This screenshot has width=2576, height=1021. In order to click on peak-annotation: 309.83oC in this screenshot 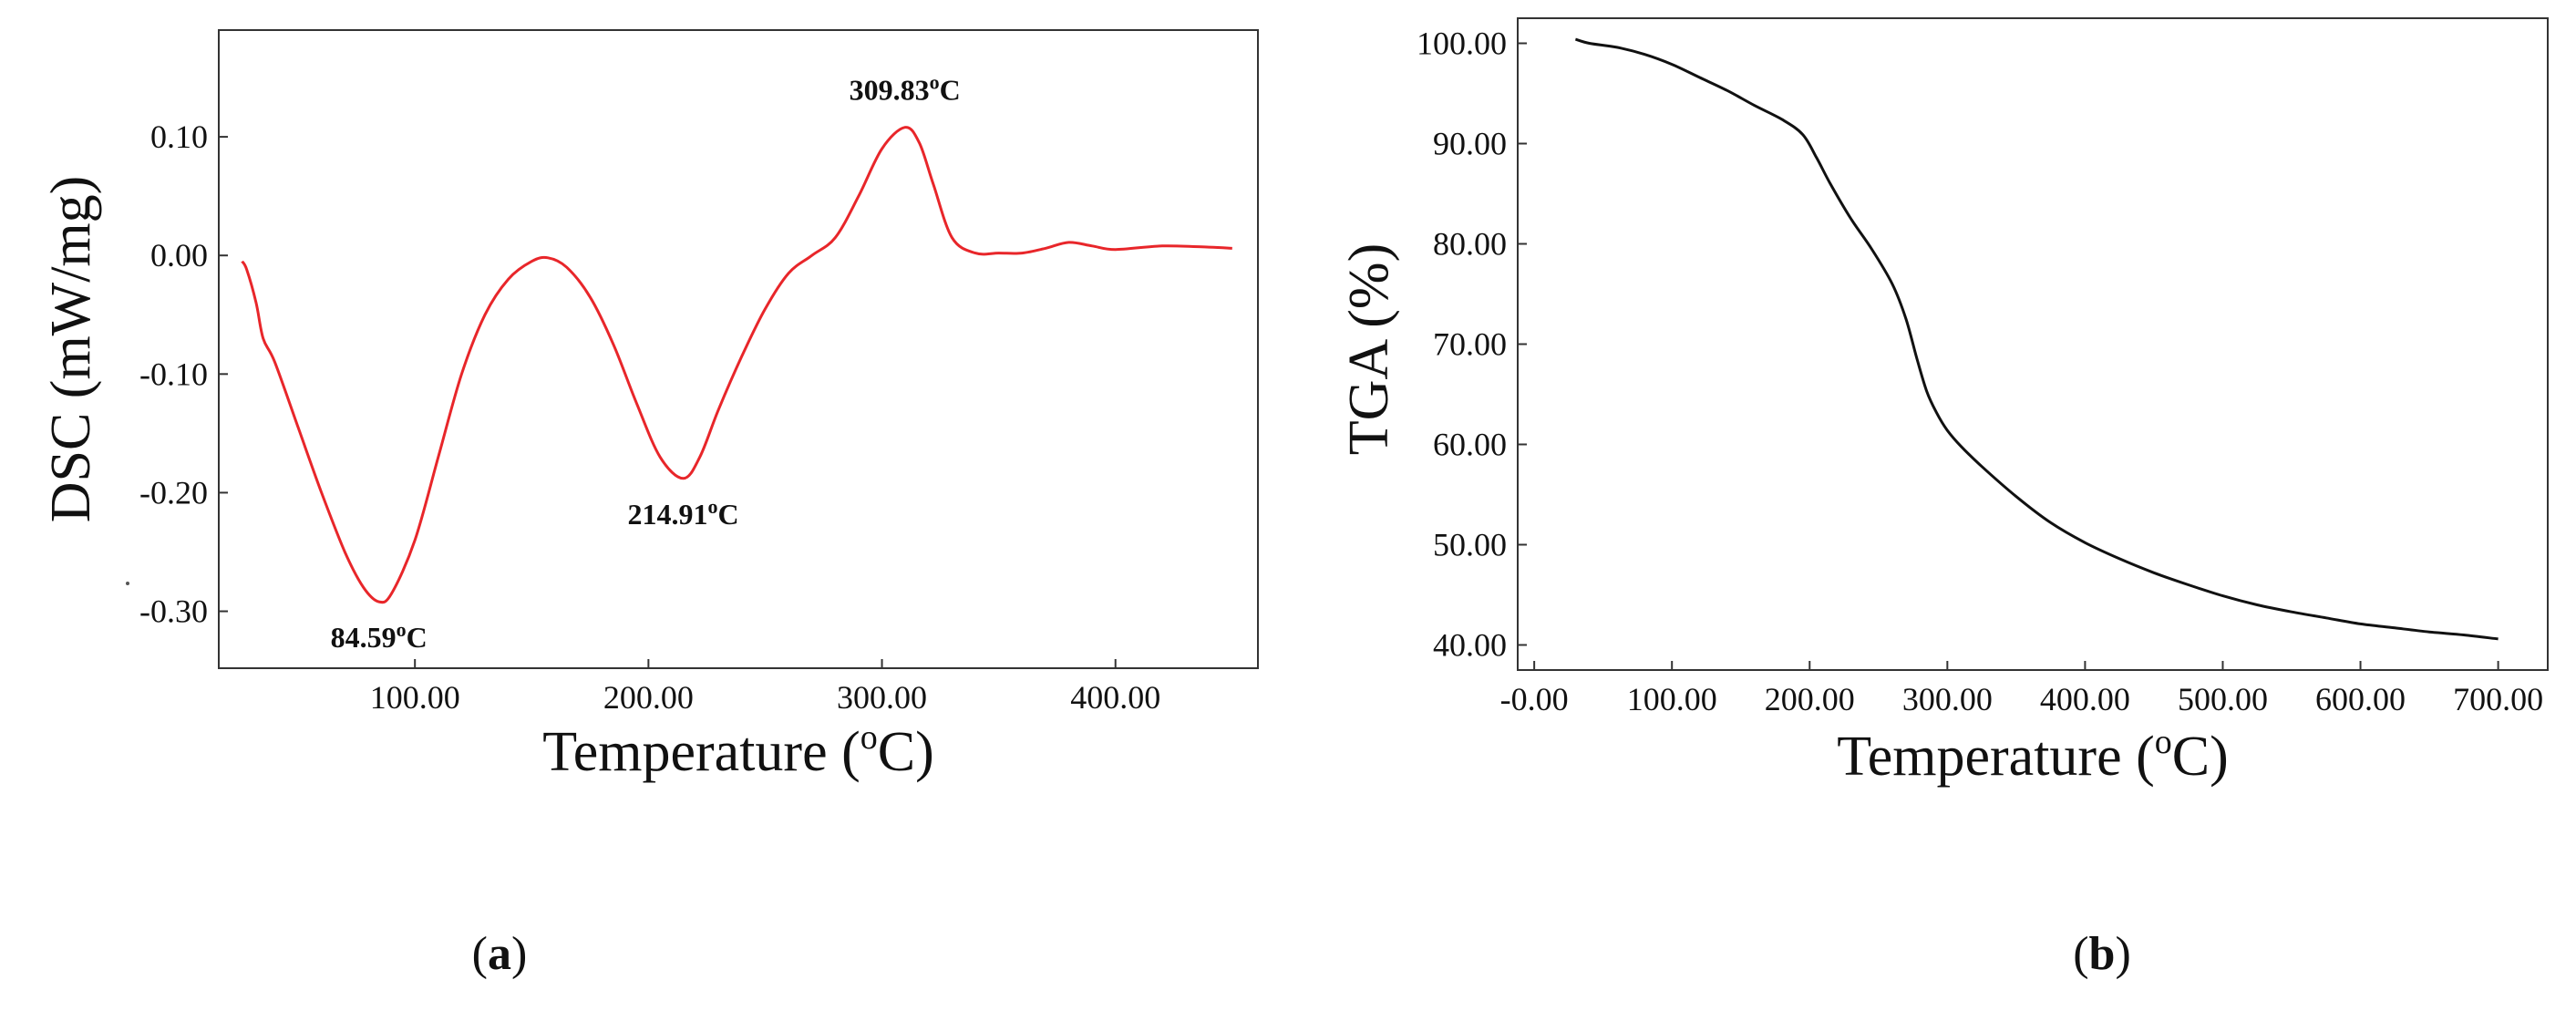, I will do `click(905, 89)`.